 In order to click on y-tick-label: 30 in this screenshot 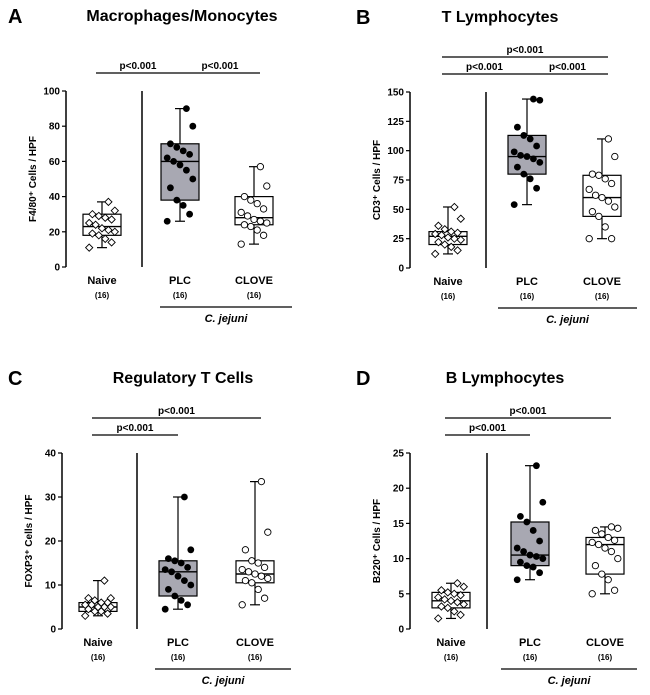, I will do `click(51, 498)`.